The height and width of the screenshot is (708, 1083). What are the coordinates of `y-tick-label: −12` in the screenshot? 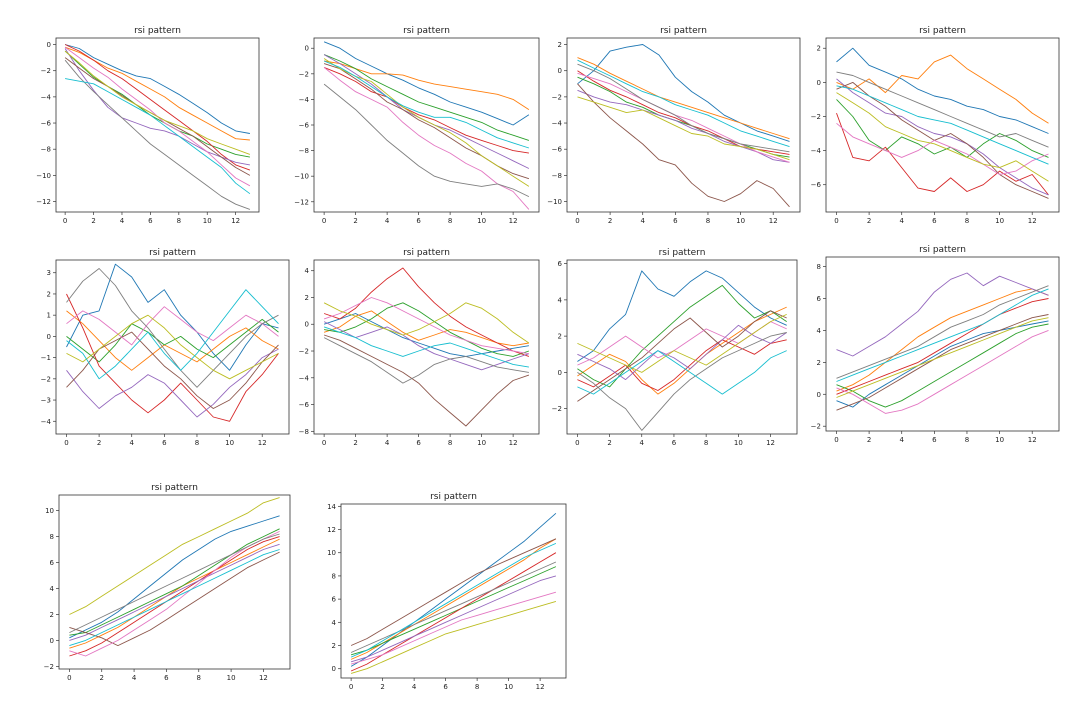 It's located at (43, 202).